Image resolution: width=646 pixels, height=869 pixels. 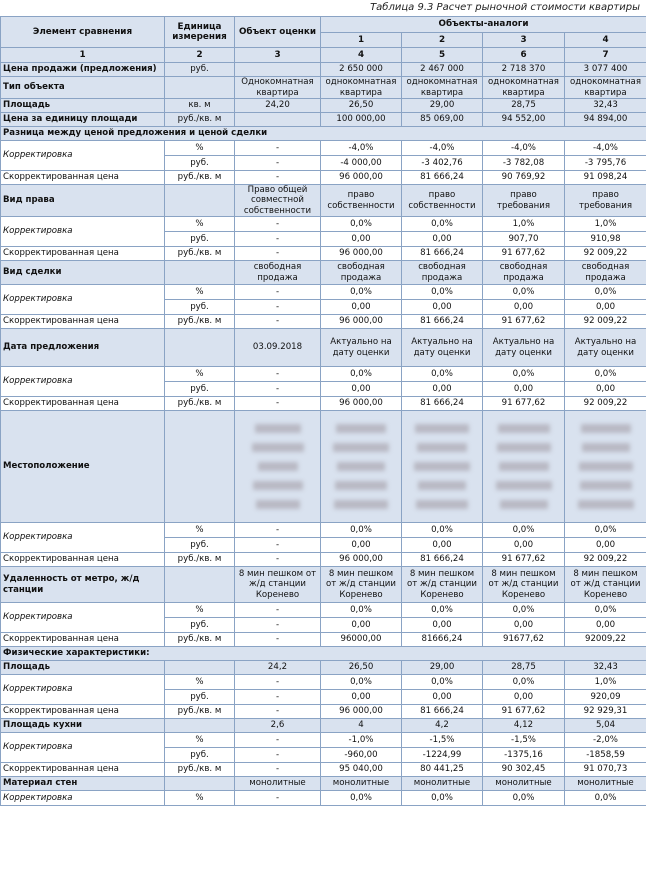 I want to click on header-analog-num: 4, so click(x=604, y=40).